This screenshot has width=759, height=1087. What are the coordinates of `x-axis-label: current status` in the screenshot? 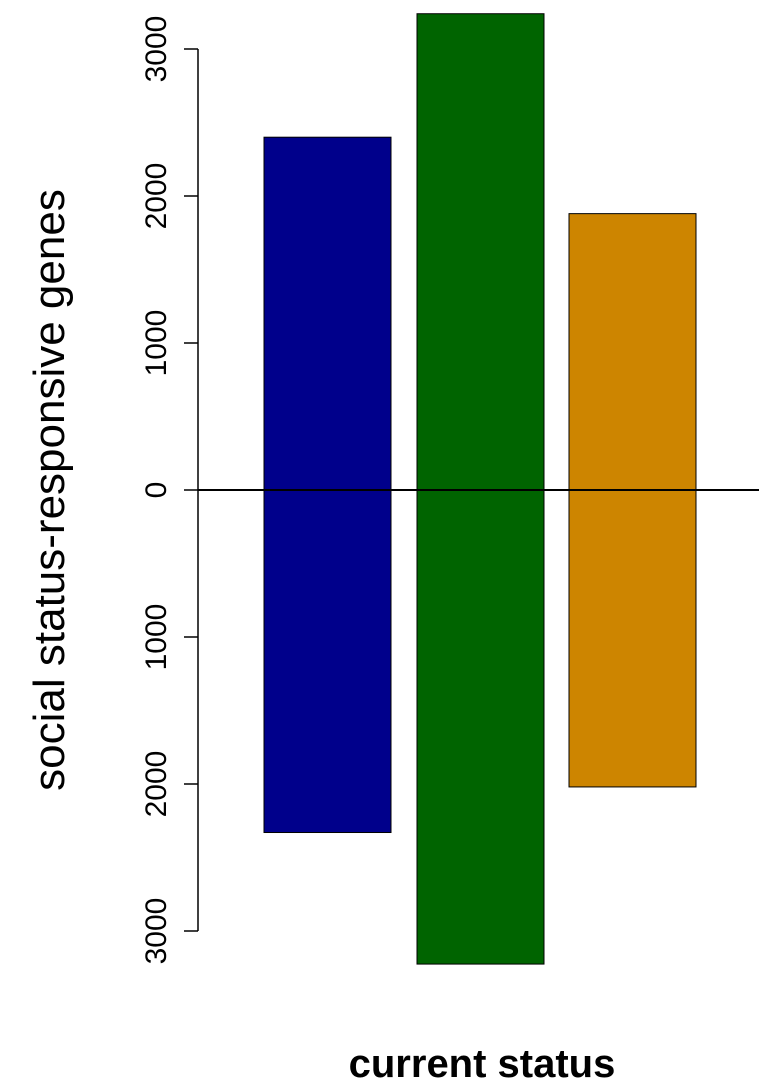 It's located at (482, 1064).